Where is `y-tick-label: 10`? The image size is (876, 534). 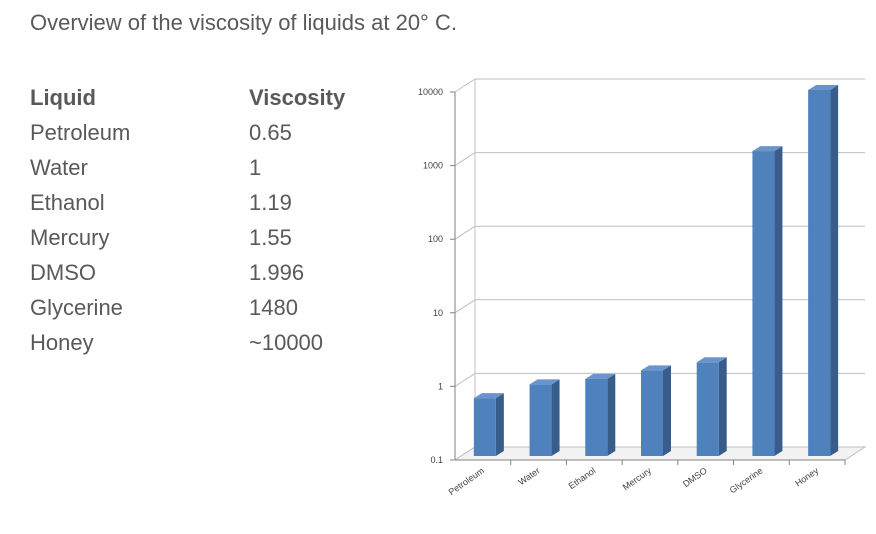
y-tick-label: 10 is located at coordinates (438, 313).